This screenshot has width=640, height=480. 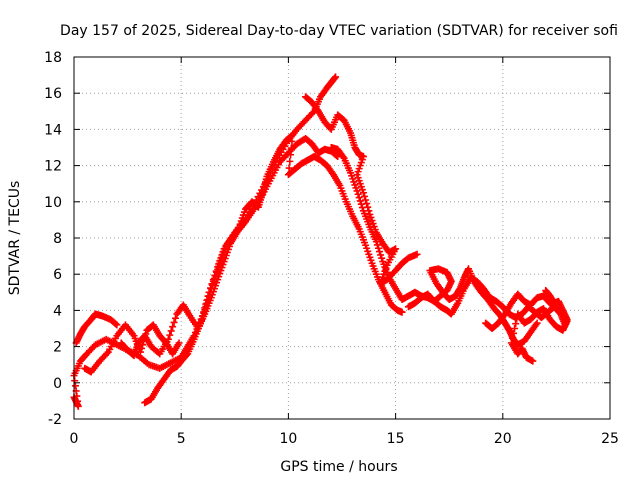 What do you see at coordinates (57, 348) in the screenshot?
I see `y-tick-label: 2` at bounding box center [57, 348].